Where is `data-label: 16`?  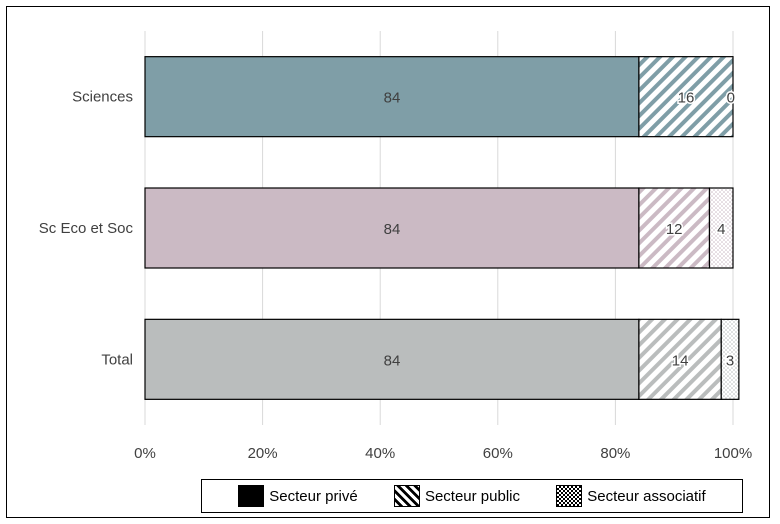 data-label: 16 is located at coordinates (686, 98).